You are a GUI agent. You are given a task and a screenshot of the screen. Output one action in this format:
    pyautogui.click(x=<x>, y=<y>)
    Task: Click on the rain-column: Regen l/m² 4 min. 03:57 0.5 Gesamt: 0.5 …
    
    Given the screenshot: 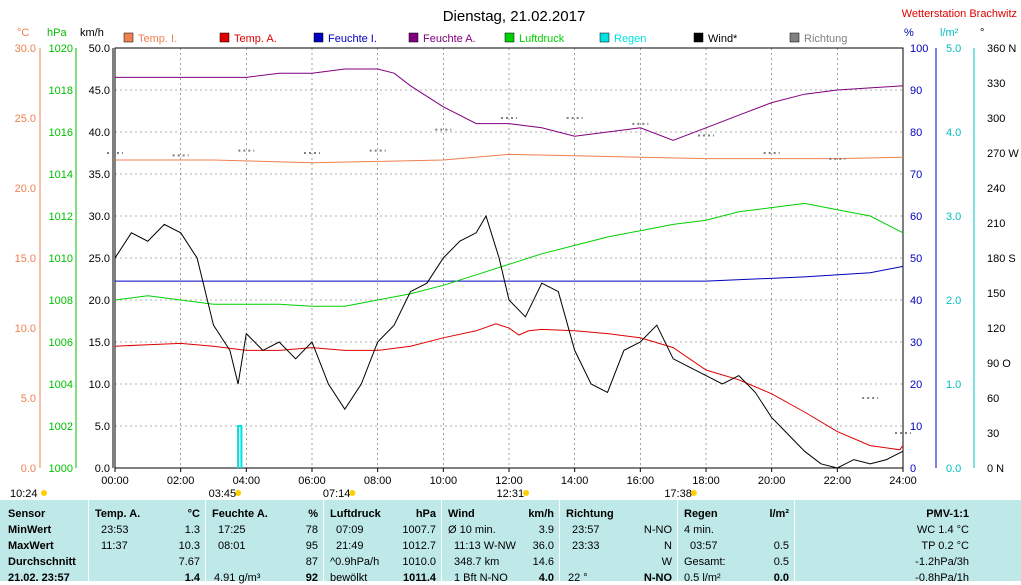 What is the action you would take?
    pyautogui.click(x=736, y=542)
    